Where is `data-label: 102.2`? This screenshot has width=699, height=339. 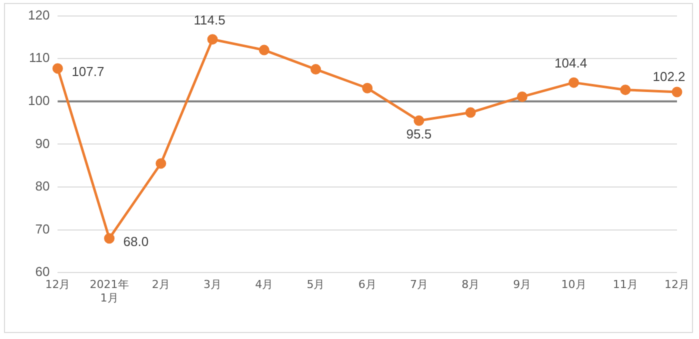
data-label: 102.2 is located at coordinates (669, 76).